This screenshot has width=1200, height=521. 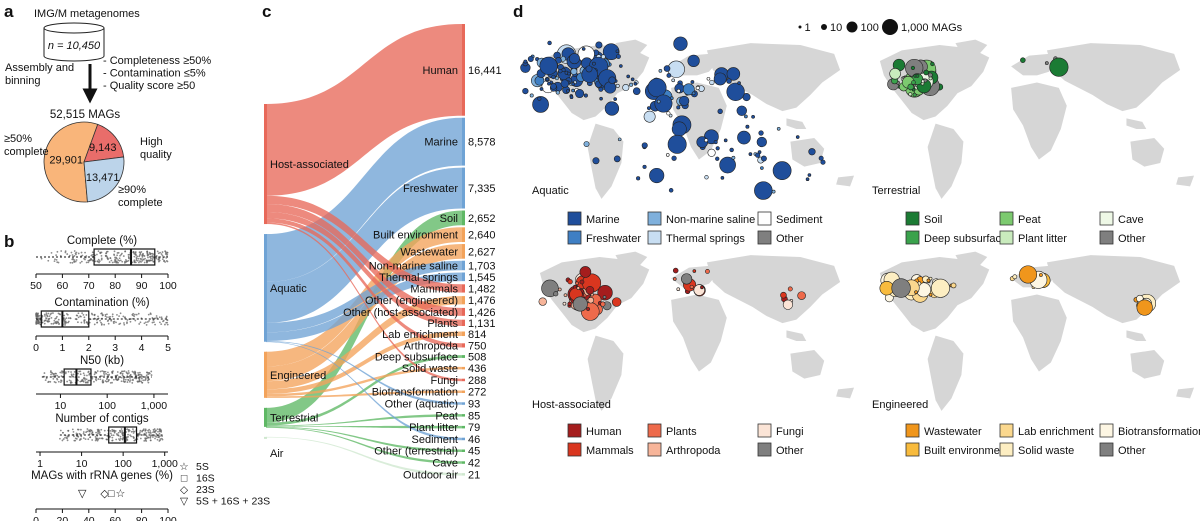 I want to click on sample-count: n = 10,450, so click(x=74, y=46).